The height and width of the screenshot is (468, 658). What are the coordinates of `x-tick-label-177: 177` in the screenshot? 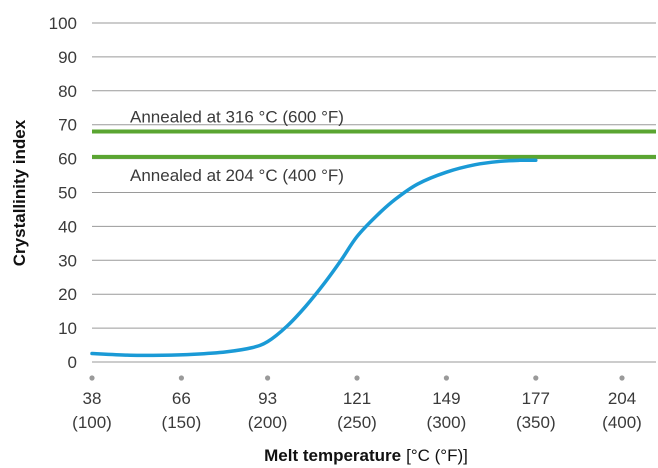 It's located at (536, 398).